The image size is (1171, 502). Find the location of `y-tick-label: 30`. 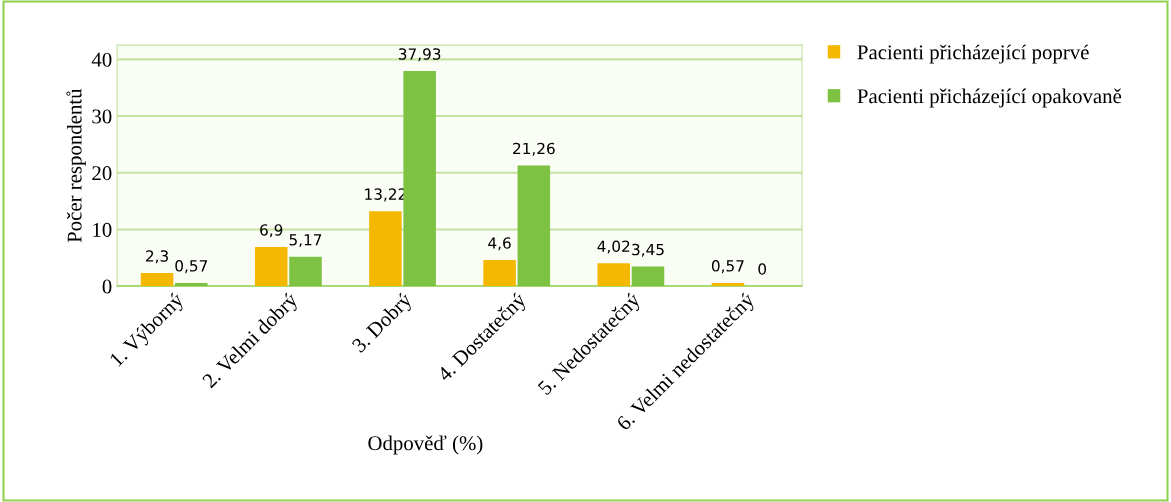

y-tick-label: 30 is located at coordinates (102, 116).